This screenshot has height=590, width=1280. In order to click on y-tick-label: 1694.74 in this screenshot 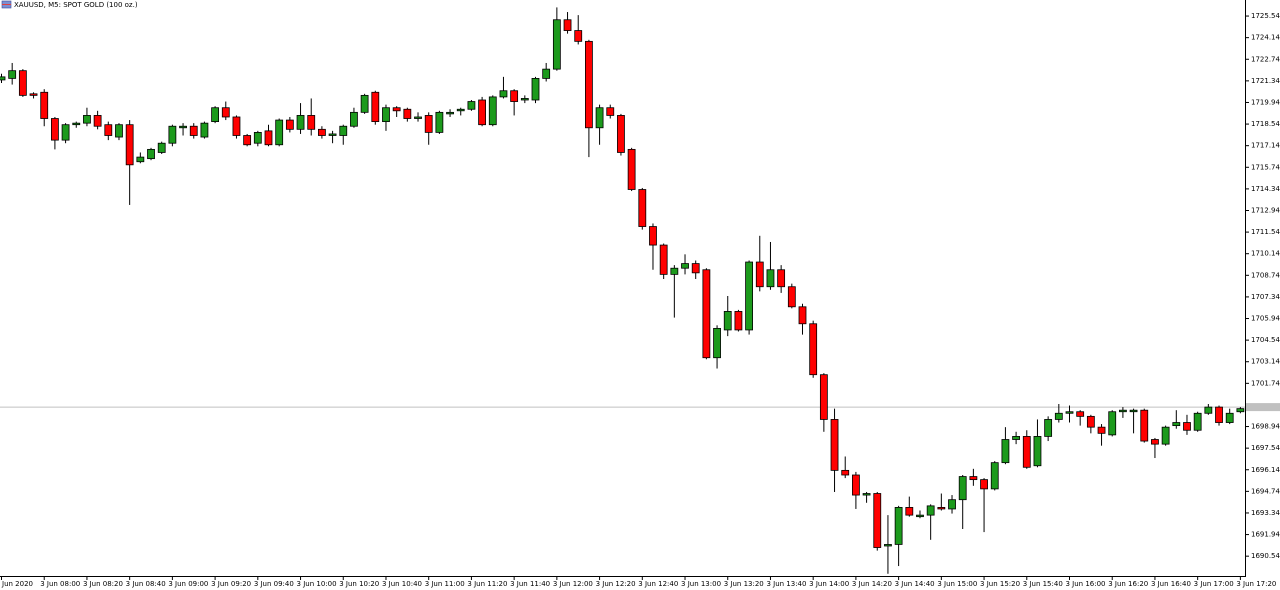, I will do `click(1265, 491)`.